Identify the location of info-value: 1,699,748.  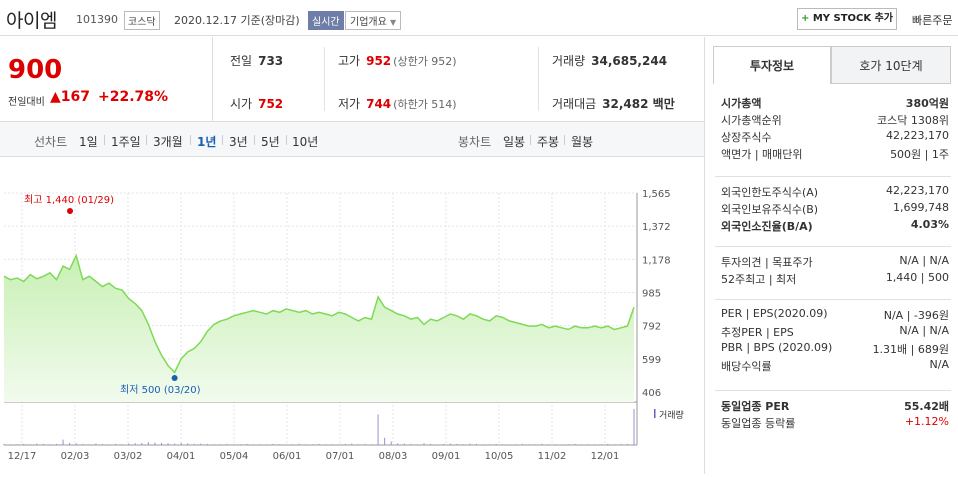
(921, 207).